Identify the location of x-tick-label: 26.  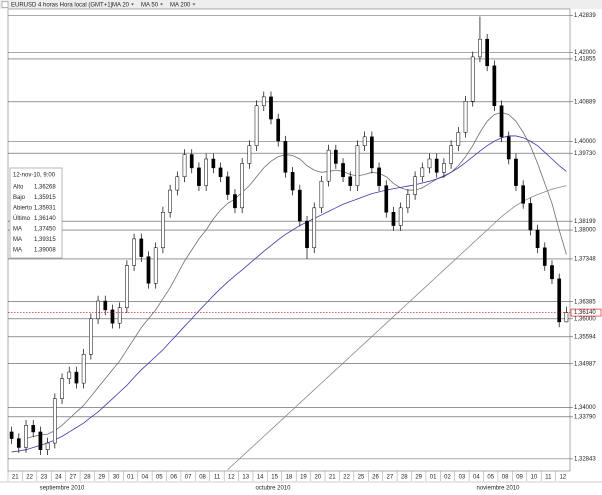
(375, 478).